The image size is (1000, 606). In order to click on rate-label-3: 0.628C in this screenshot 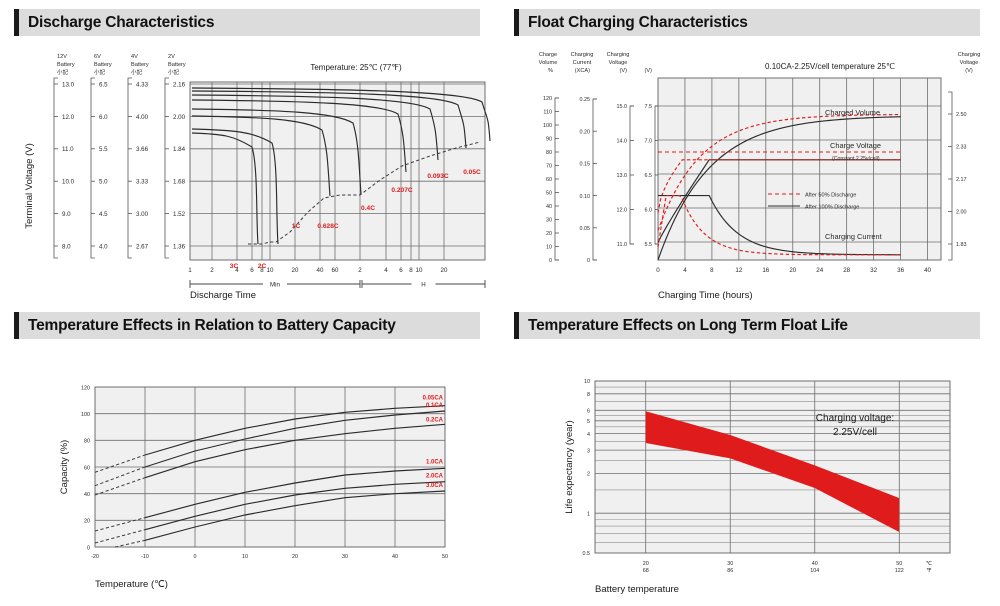, I will do `click(328, 226)`.